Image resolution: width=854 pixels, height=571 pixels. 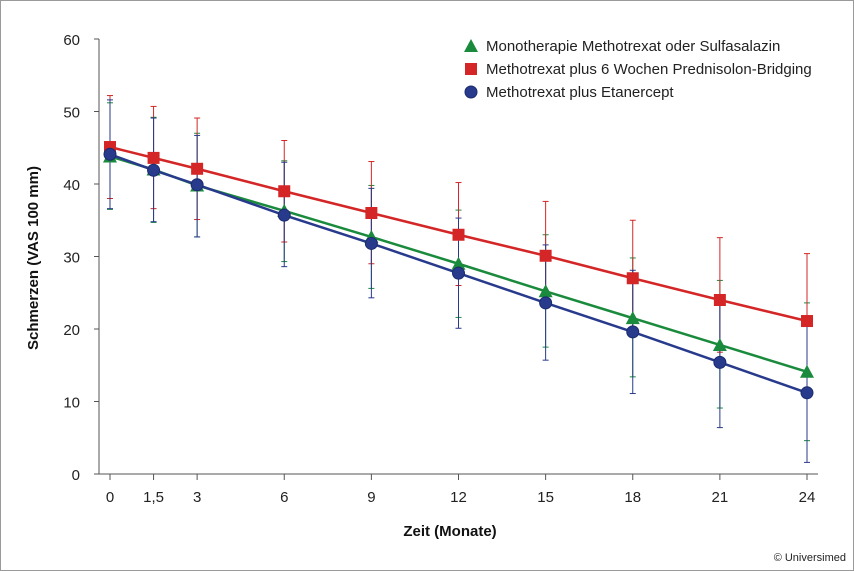 What do you see at coordinates (110, 497) in the screenshot?
I see `x-tick-label: 0` at bounding box center [110, 497].